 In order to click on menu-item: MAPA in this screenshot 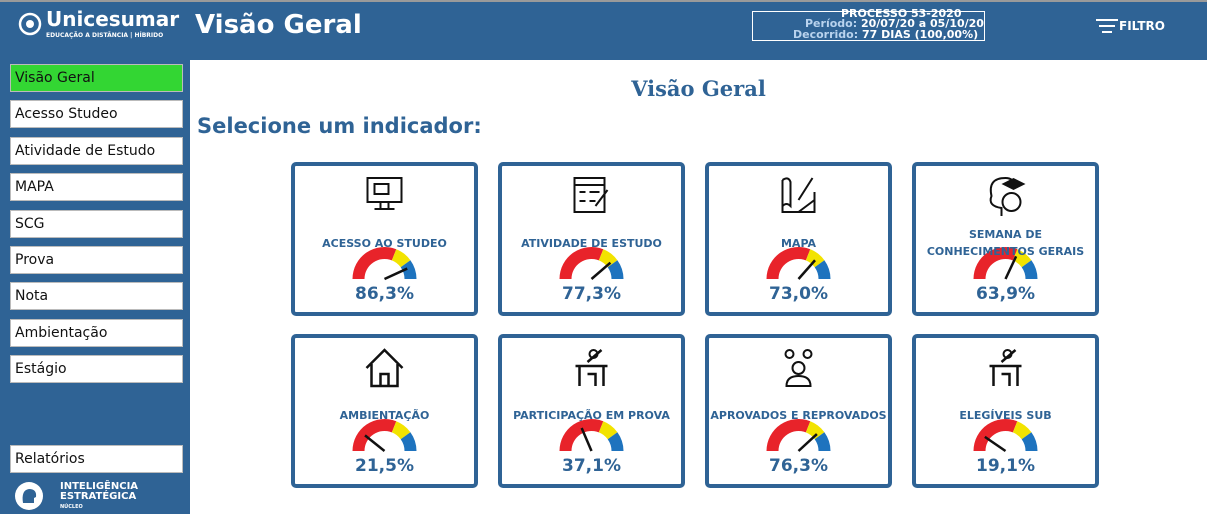, I will do `click(96, 187)`.